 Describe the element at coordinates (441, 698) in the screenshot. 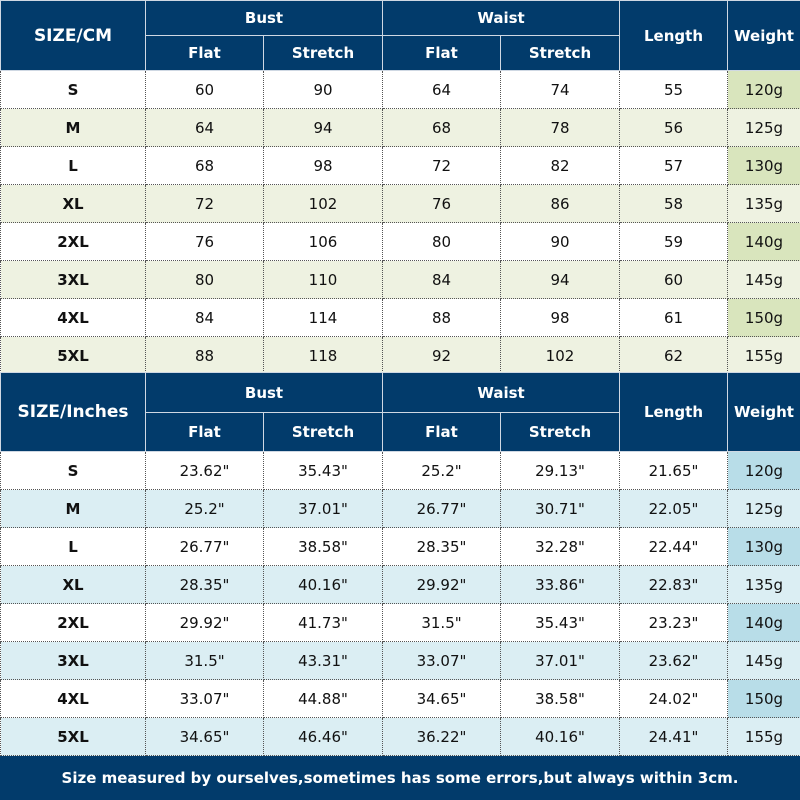

I see `waist-flat-cell: 34.65"` at that location.